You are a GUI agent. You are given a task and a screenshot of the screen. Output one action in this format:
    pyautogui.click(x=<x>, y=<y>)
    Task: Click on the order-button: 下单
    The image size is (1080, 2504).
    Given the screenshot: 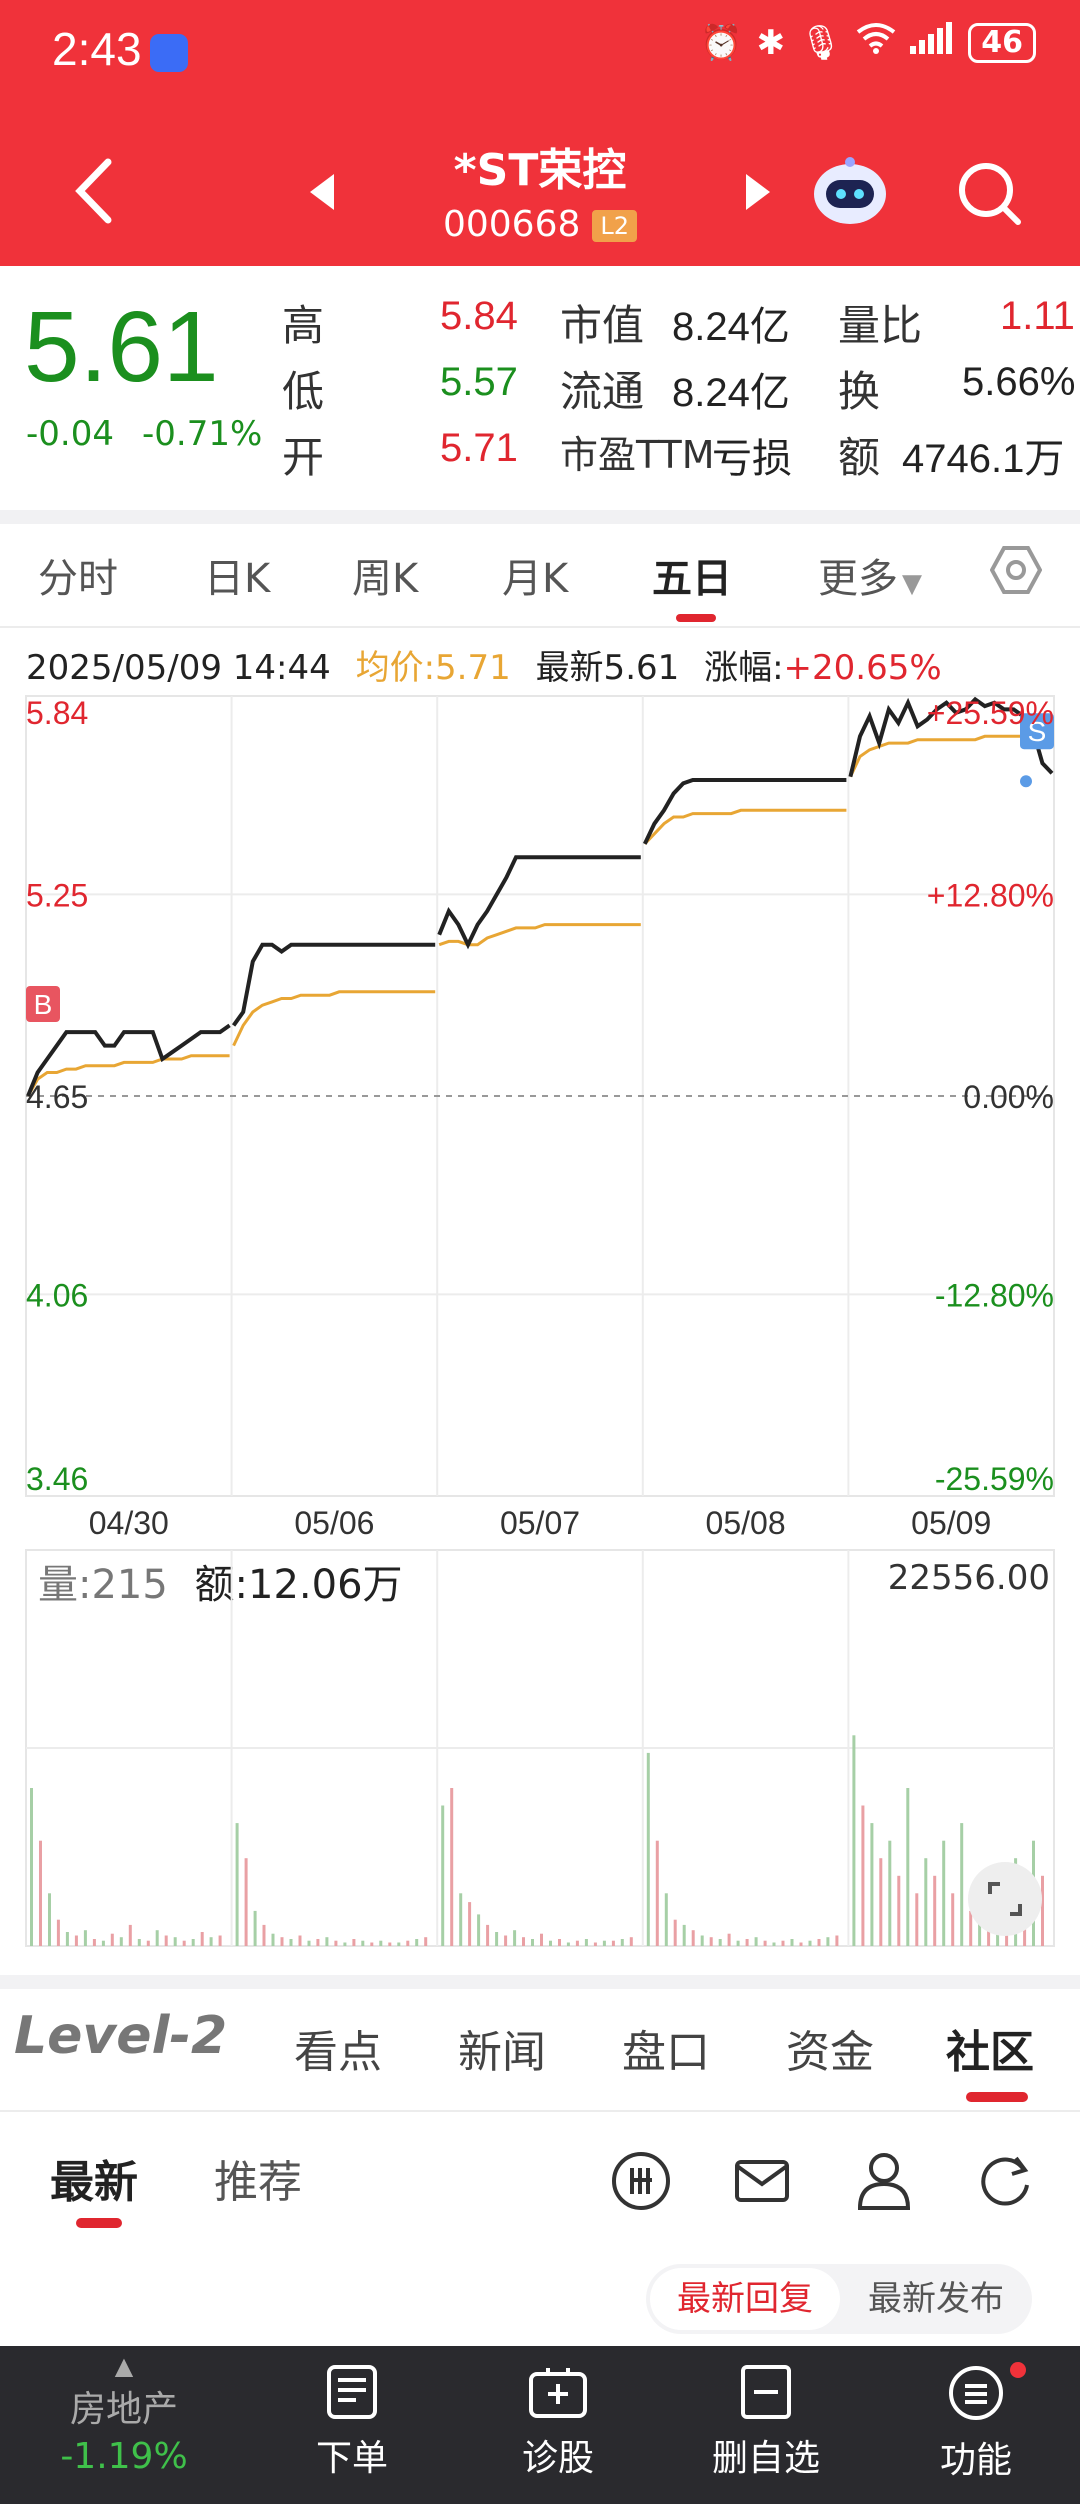 What is the action you would take?
    pyautogui.click(x=352, y=2413)
    